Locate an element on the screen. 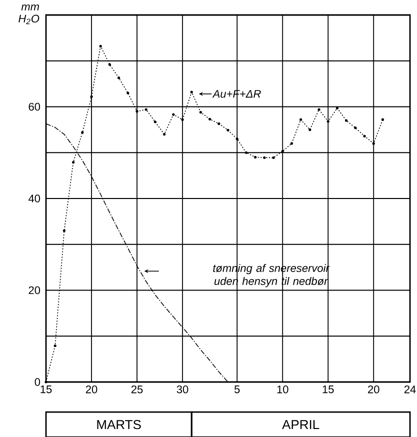  x-tick-label: 24 is located at coordinates (410, 390).